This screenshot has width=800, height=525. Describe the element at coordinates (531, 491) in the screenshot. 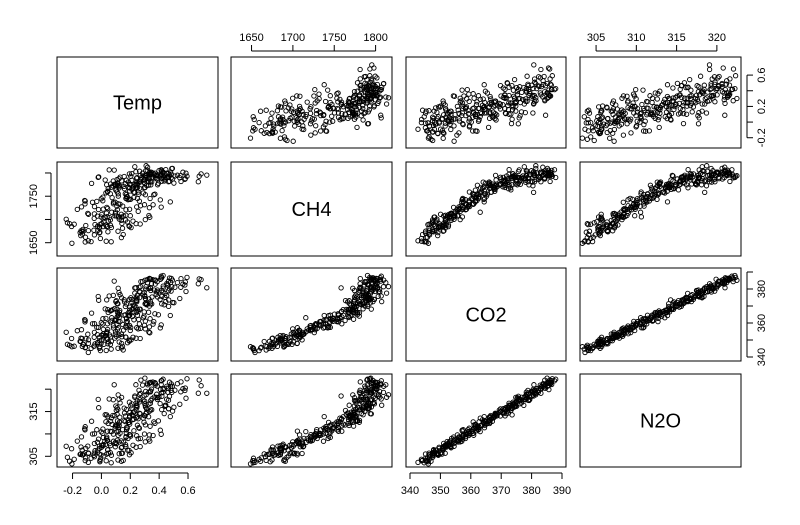

I see `tick-label: 380` at that location.